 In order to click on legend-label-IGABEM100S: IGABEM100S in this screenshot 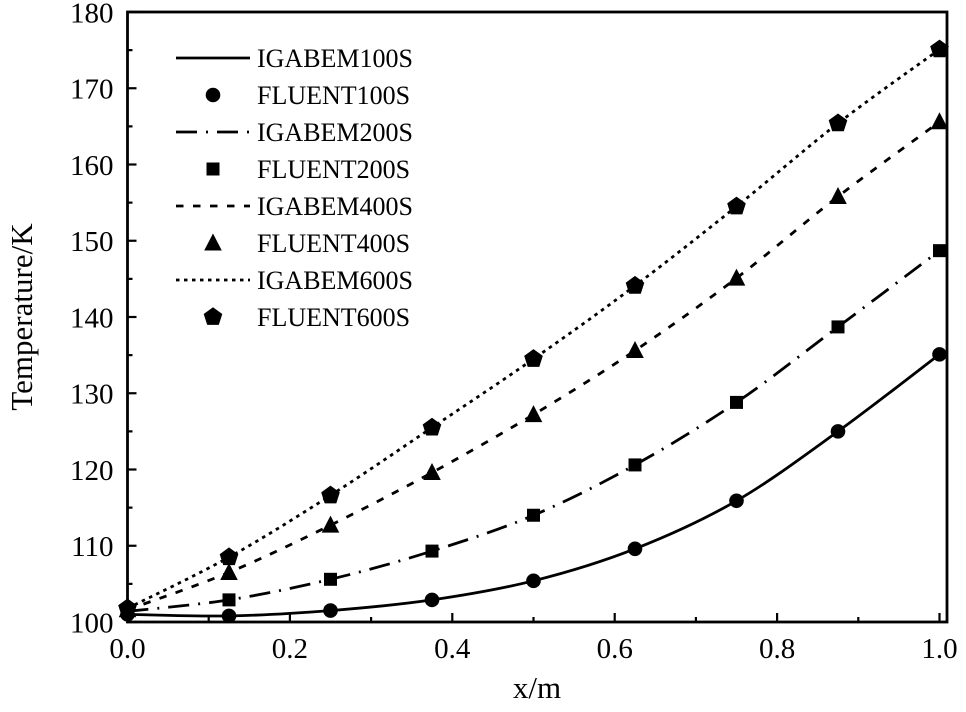, I will do `click(335, 58)`.